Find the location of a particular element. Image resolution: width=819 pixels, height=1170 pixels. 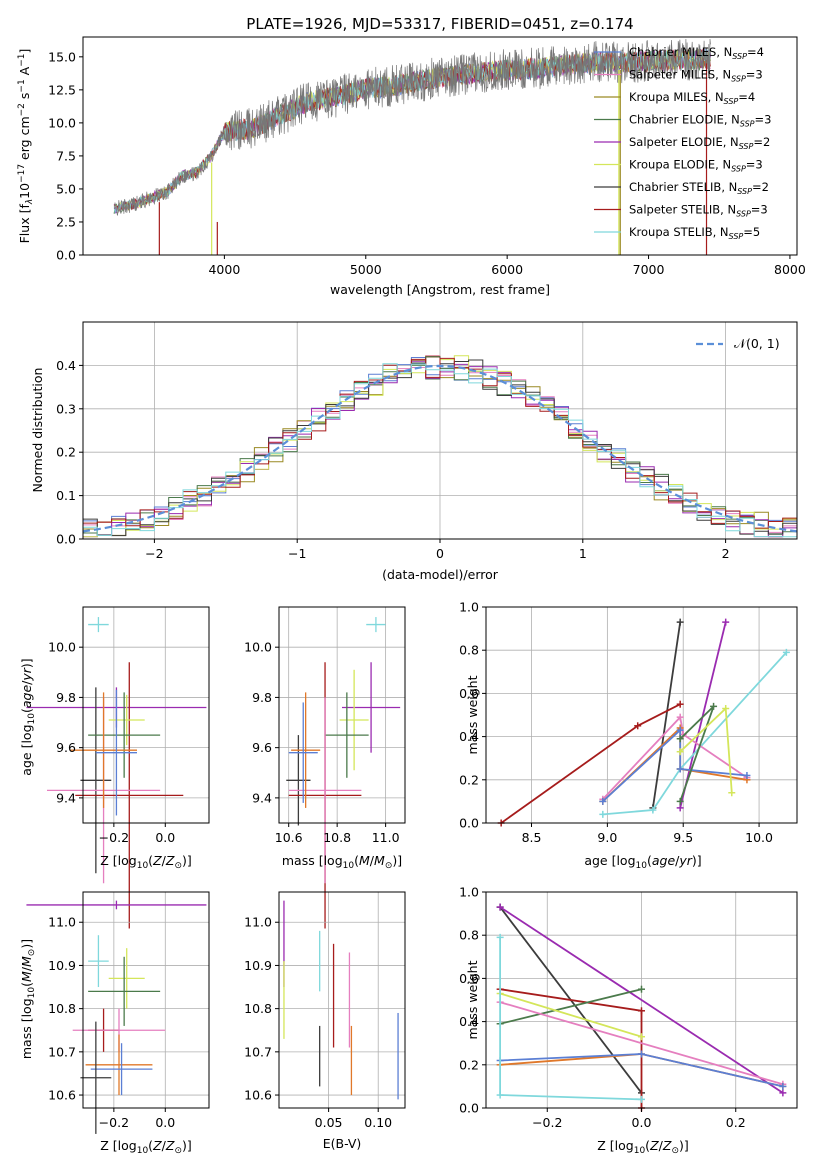

residuals-hist-kroupa-stelib is located at coordinates (440, 450).